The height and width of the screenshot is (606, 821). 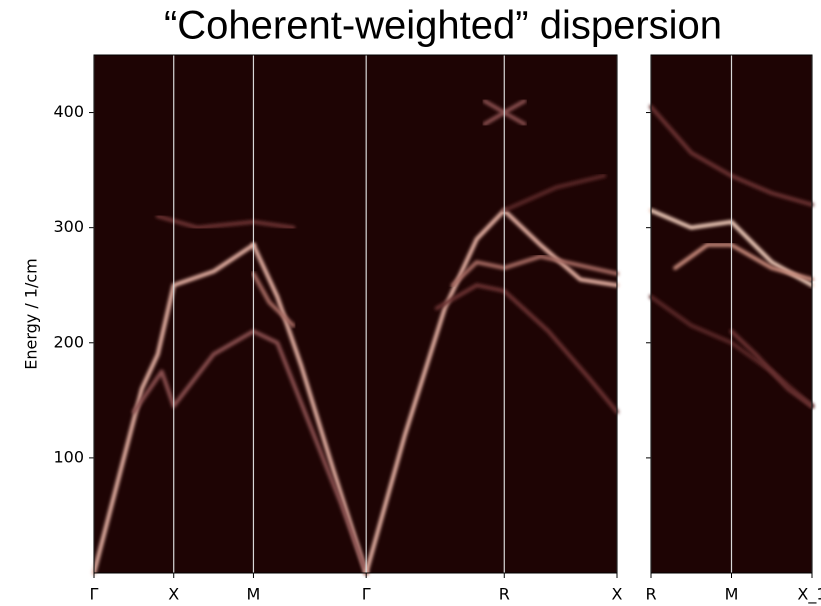 I want to click on y-tick-label: 100, so click(x=68, y=456).